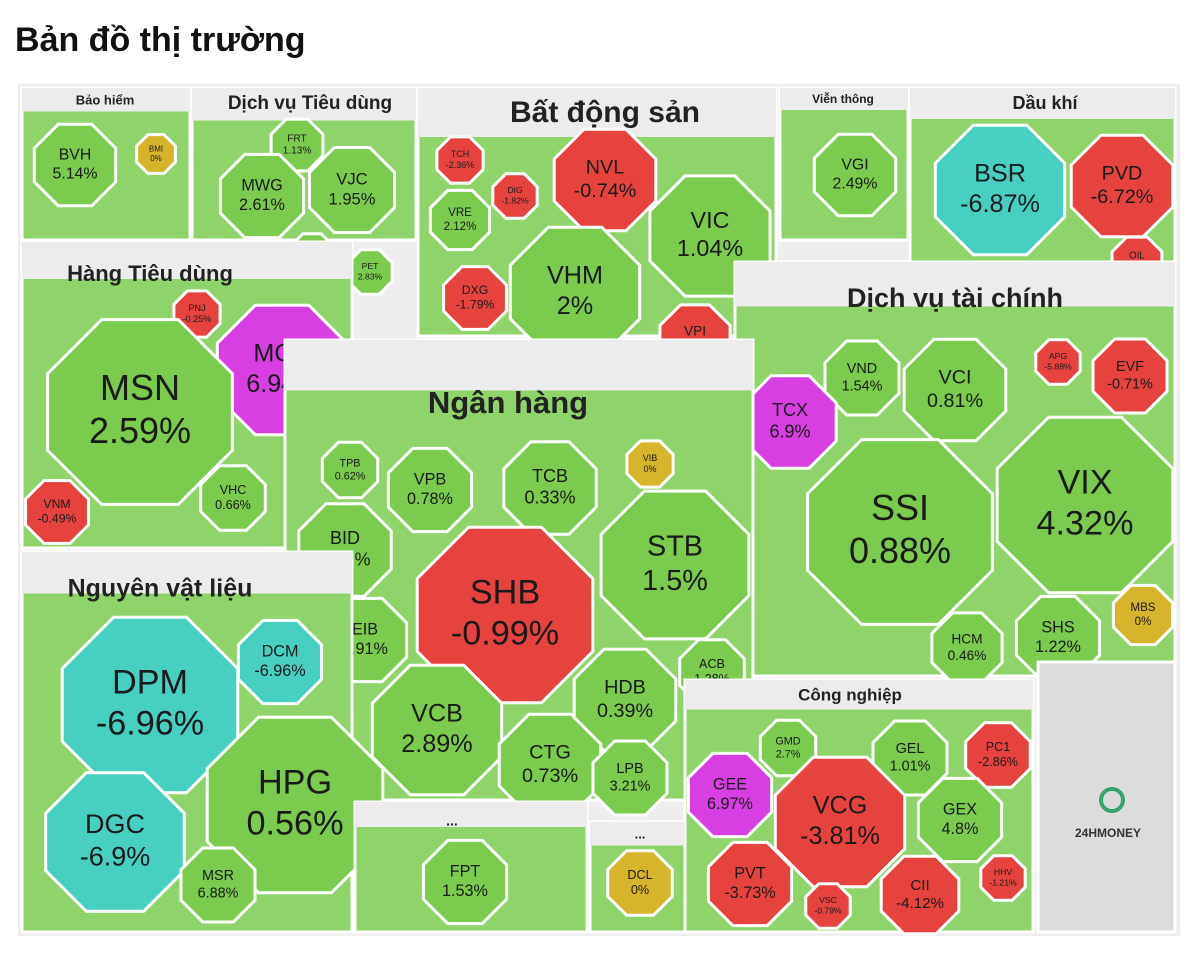  I want to click on stock-cell: PC1-2.86%, so click(998, 755).